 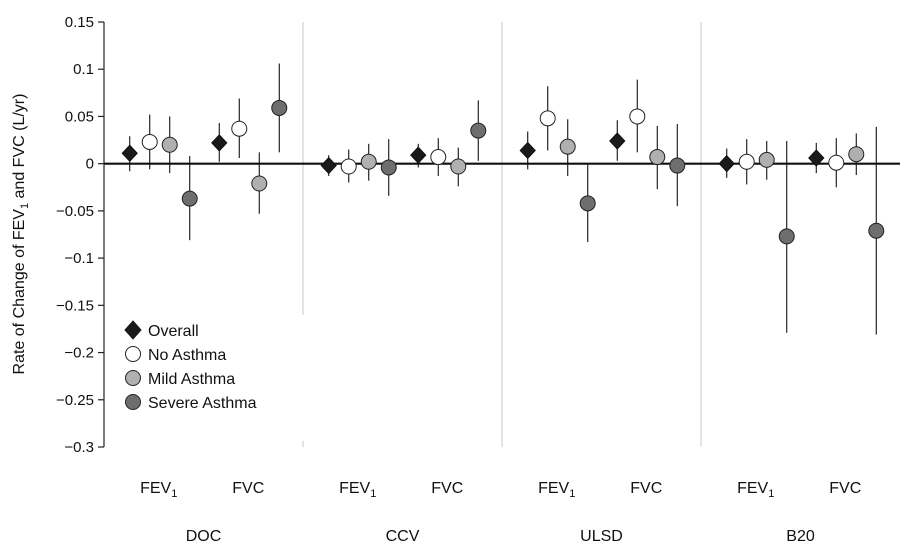 I want to click on point-no-asthma-b20-fev1, so click(x=746, y=161).